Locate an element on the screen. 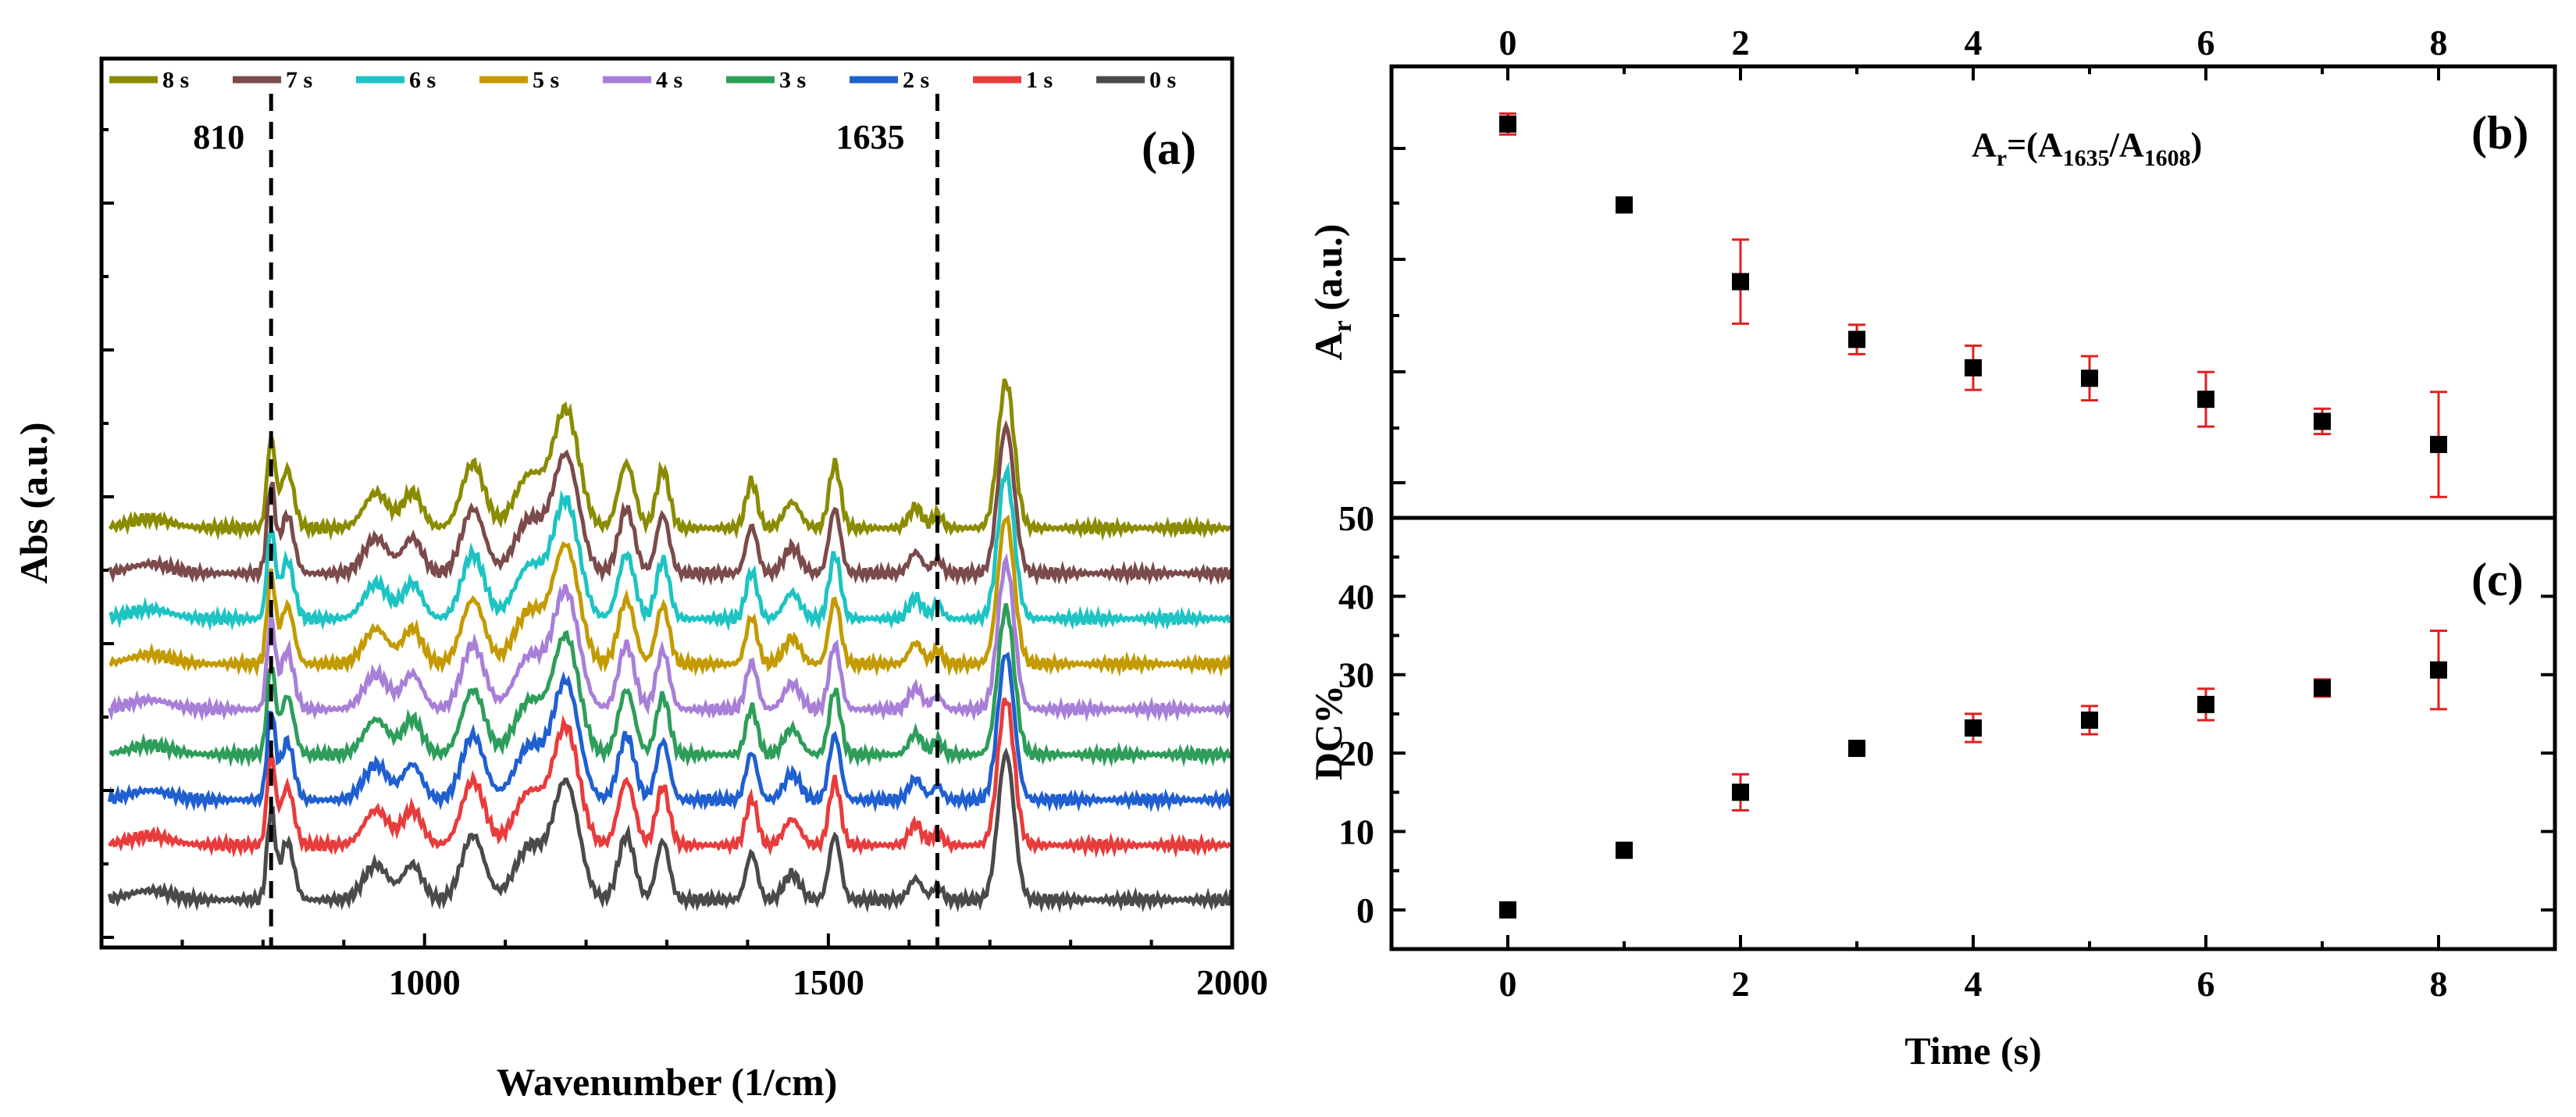  y-tick-label: 0 is located at coordinates (1365, 910).